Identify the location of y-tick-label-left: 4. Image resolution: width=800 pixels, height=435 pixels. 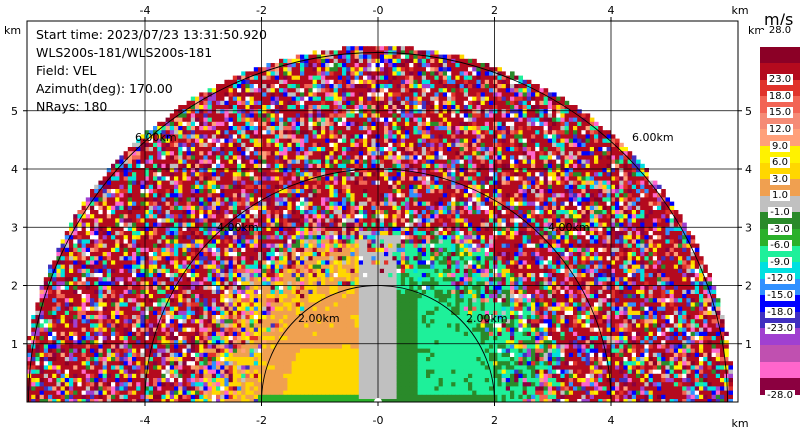
(14, 169).